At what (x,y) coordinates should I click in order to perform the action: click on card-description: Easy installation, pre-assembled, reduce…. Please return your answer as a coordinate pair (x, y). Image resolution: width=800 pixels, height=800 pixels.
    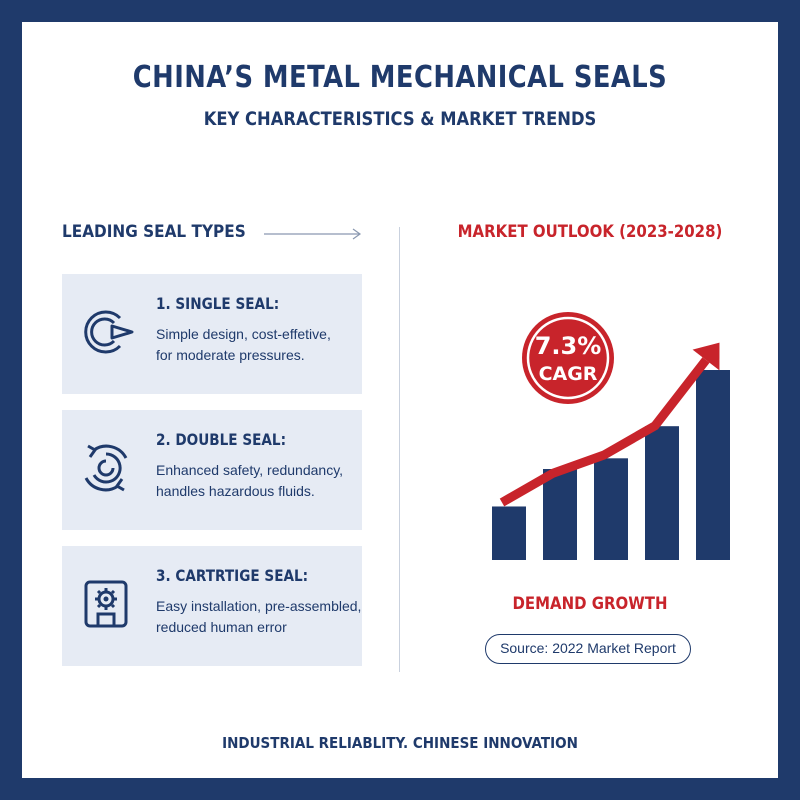
    Looking at the image, I should click on (259, 616).